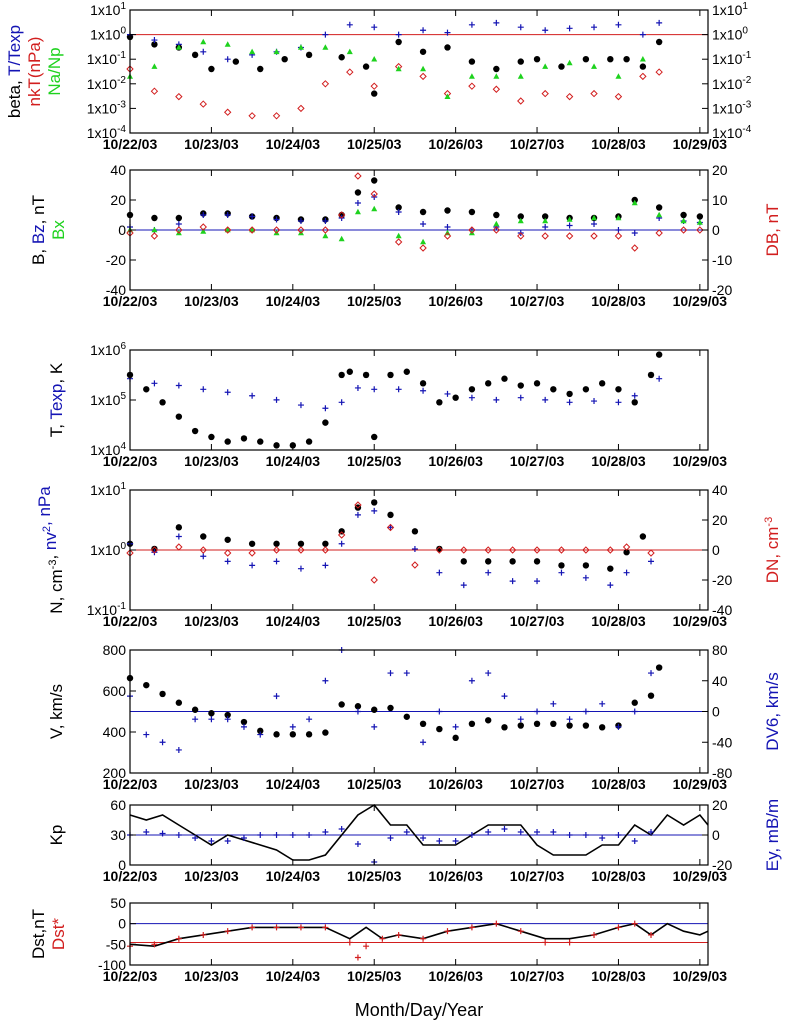 This screenshot has height=1024, width=791. Describe the element at coordinates (58, 230) in the screenshot. I see `y-axis-label: Bx` at that location.